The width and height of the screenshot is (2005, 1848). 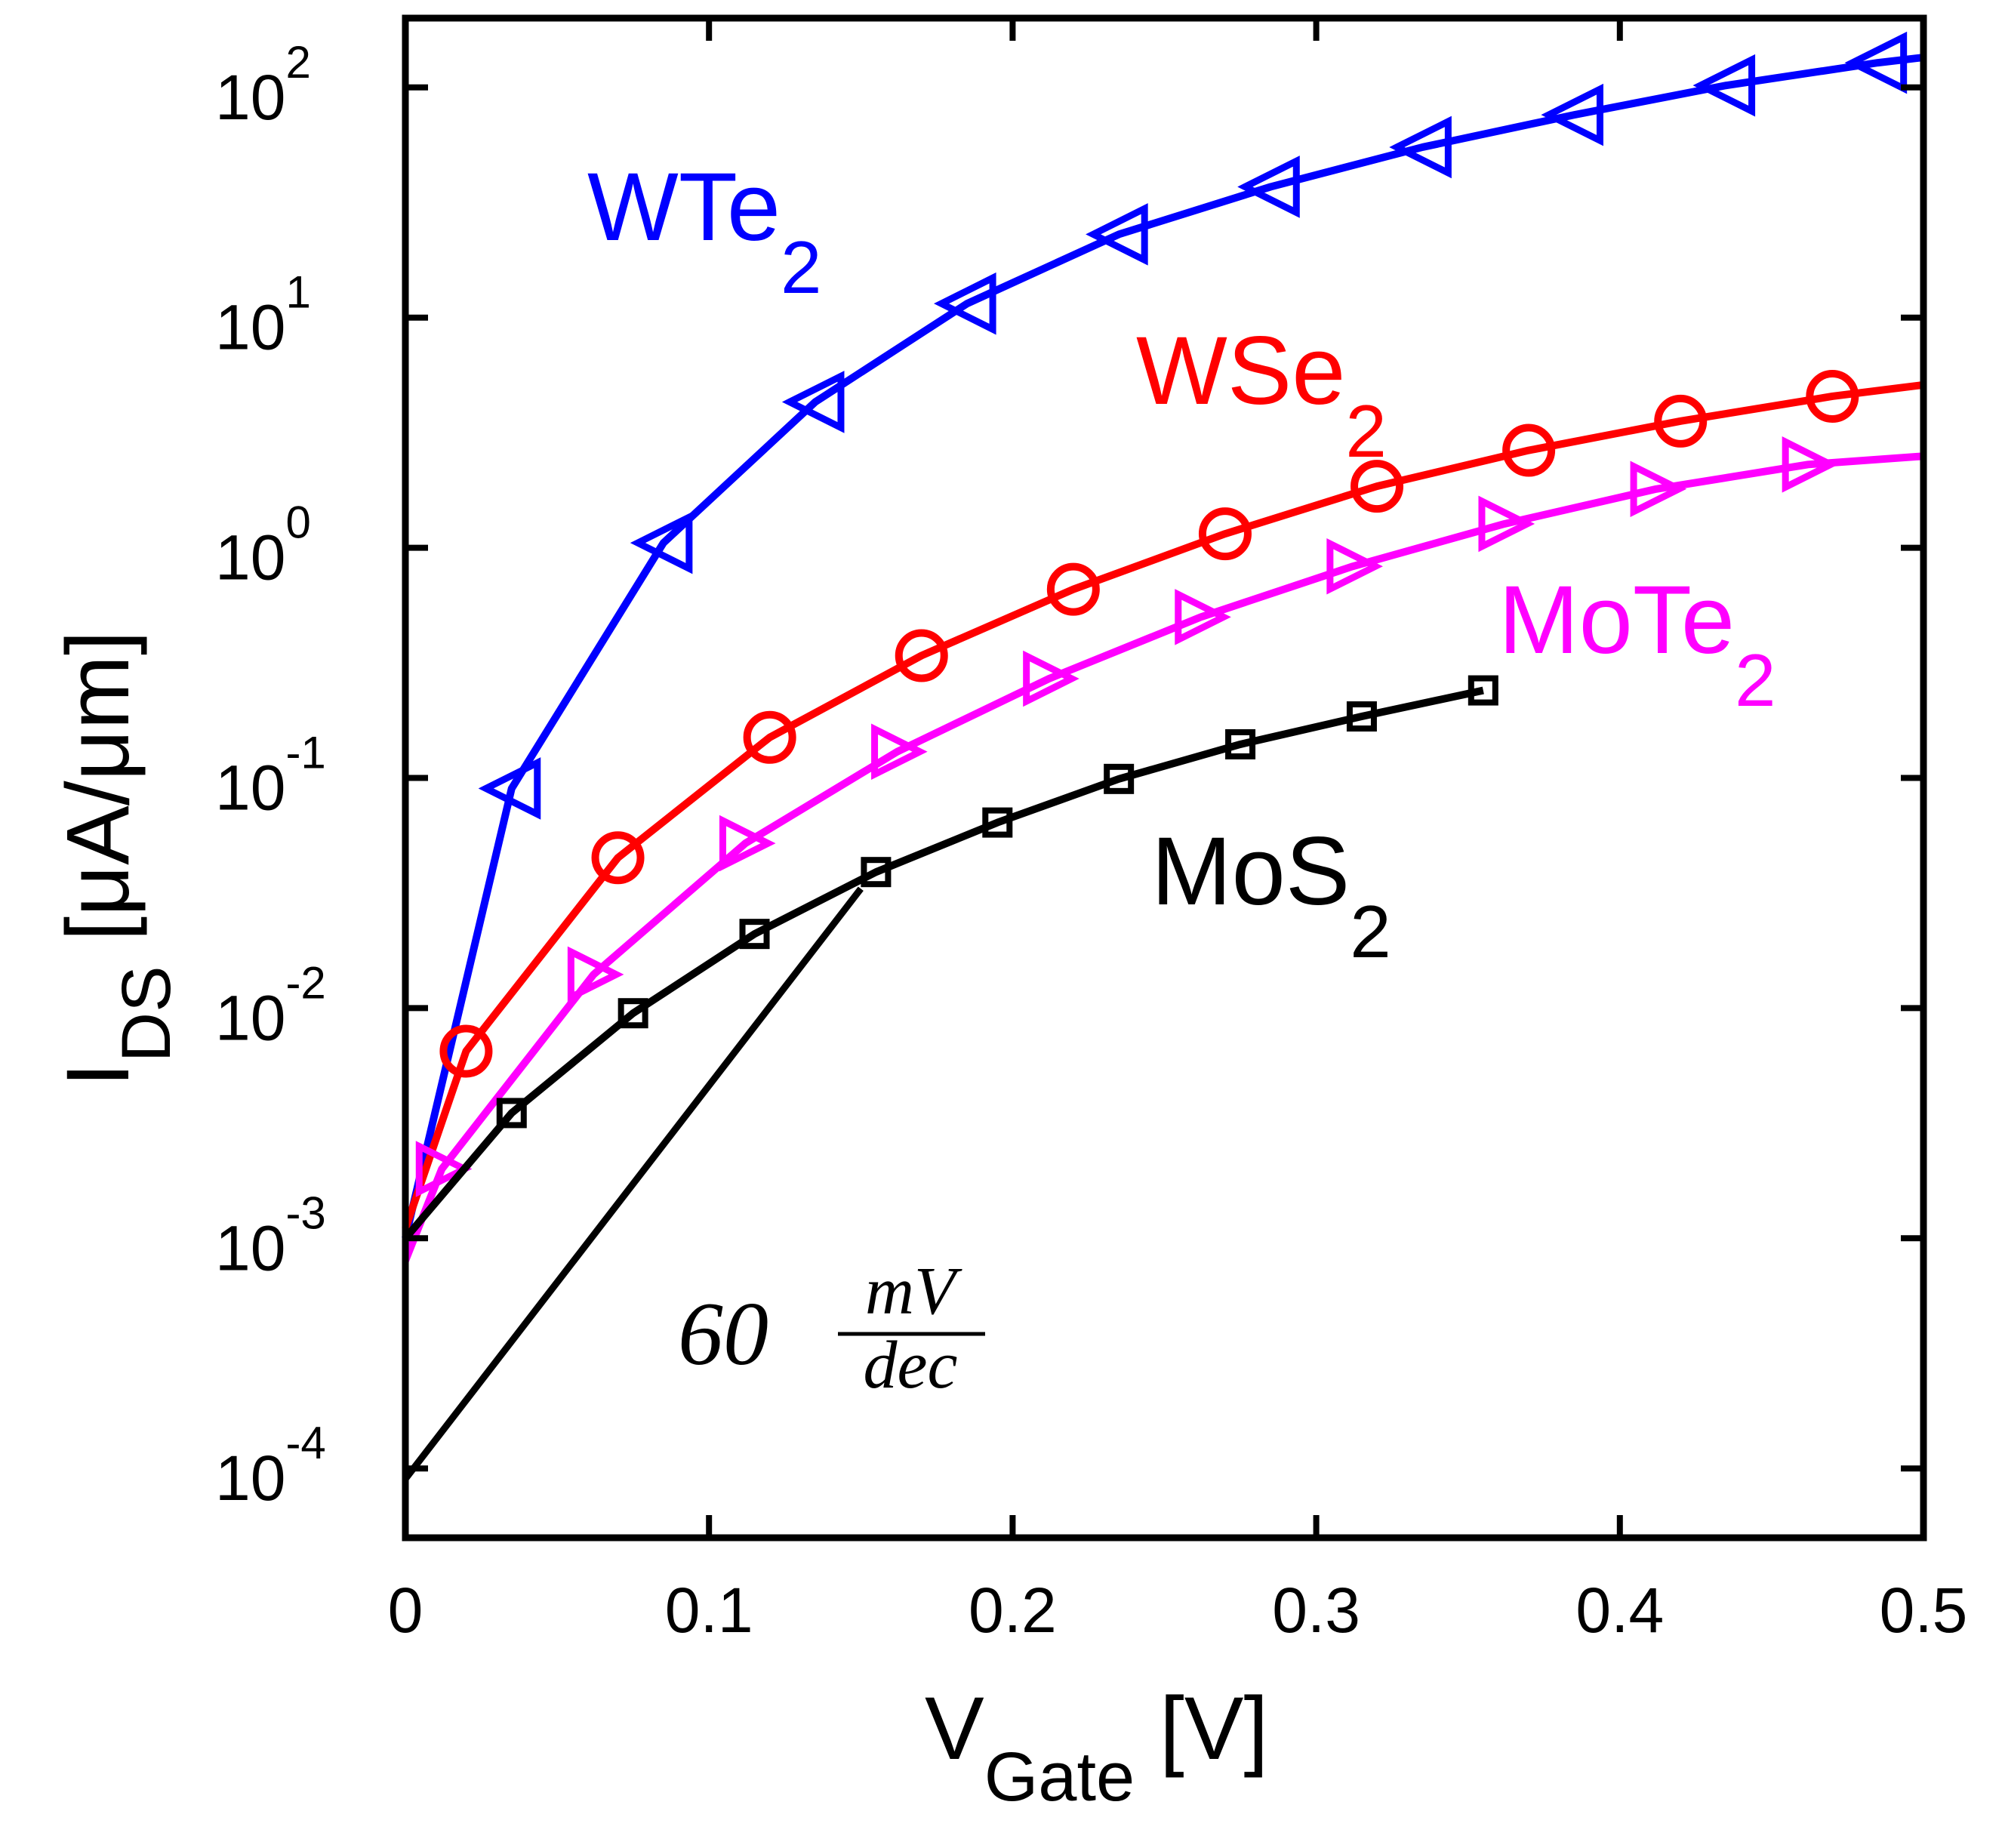 I want to click on y-tick-label: 10⁻², so click(x=270, y=1005).